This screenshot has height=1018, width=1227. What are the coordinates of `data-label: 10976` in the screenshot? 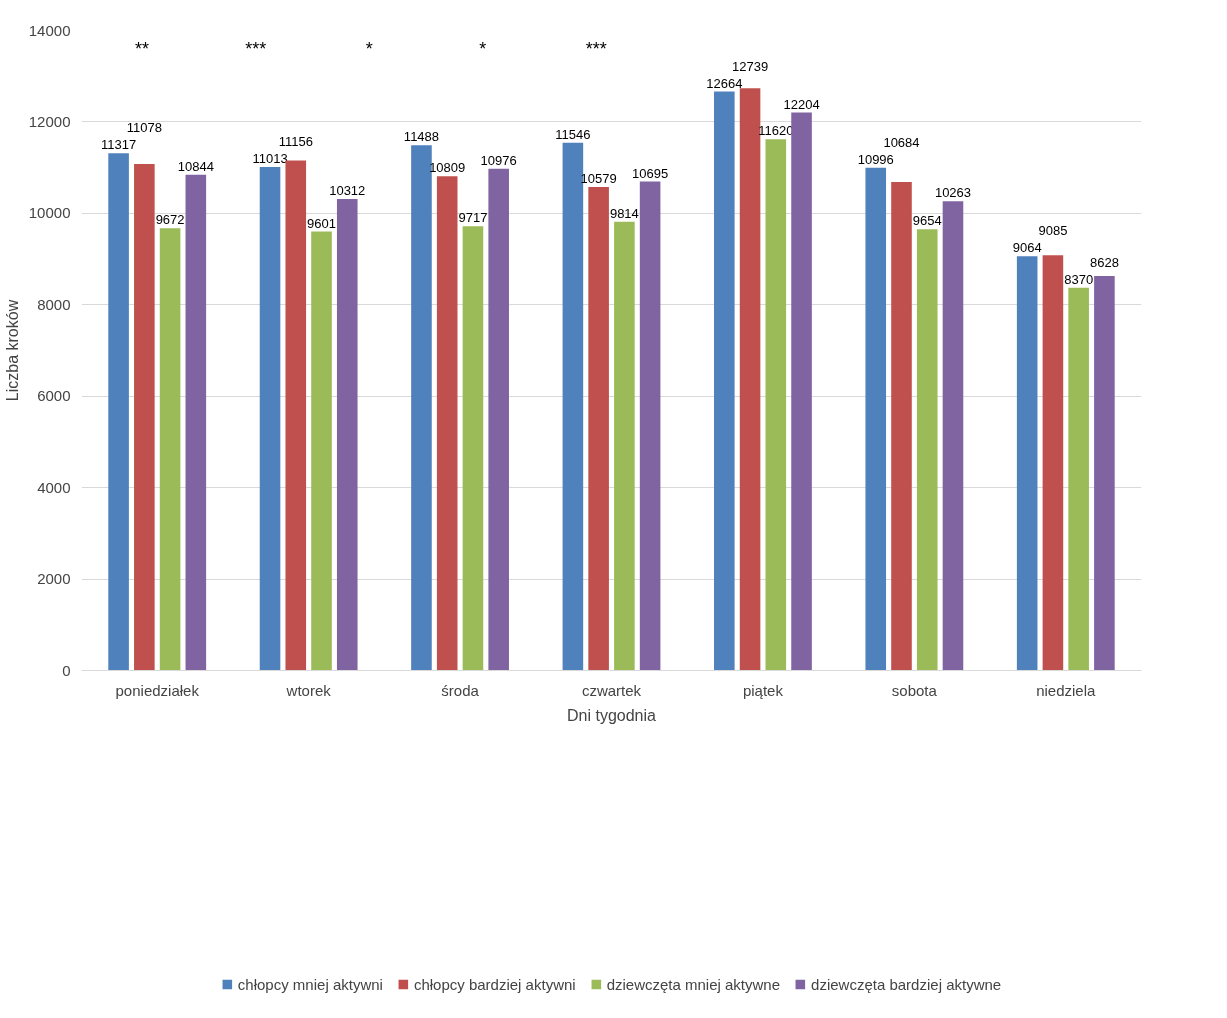 It's located at (498, 160).